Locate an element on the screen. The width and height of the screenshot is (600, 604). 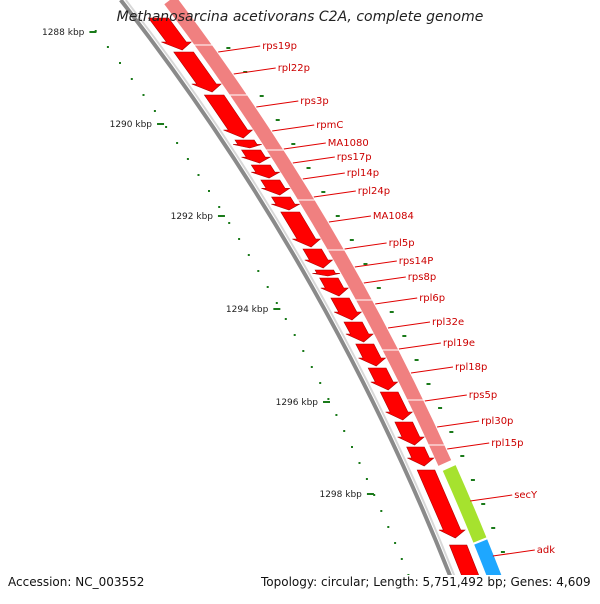
gene-label-rps5p: rps5p is located at coordinates (483, 395).